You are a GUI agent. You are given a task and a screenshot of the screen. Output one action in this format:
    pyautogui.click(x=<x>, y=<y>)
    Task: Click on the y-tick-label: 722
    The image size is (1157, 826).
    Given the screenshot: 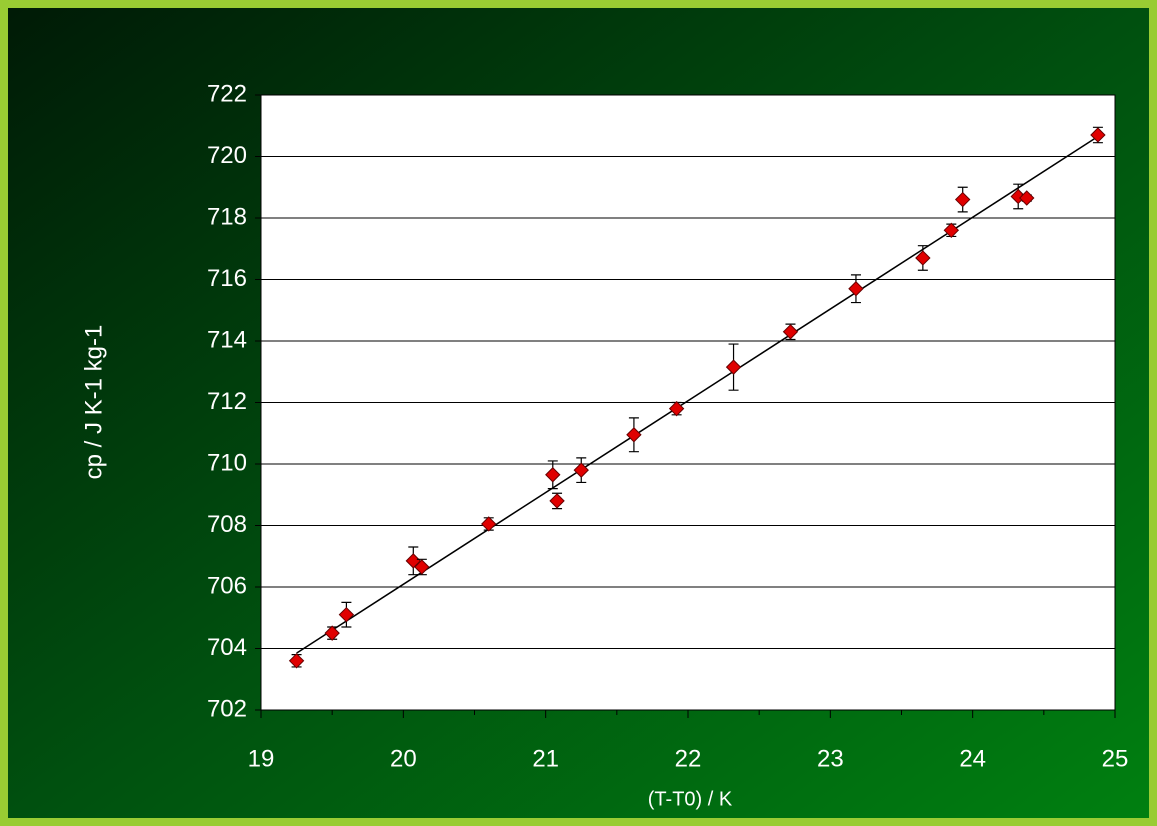 What is the action you would take?
    pyautogui.click(x=227, y=93)
    